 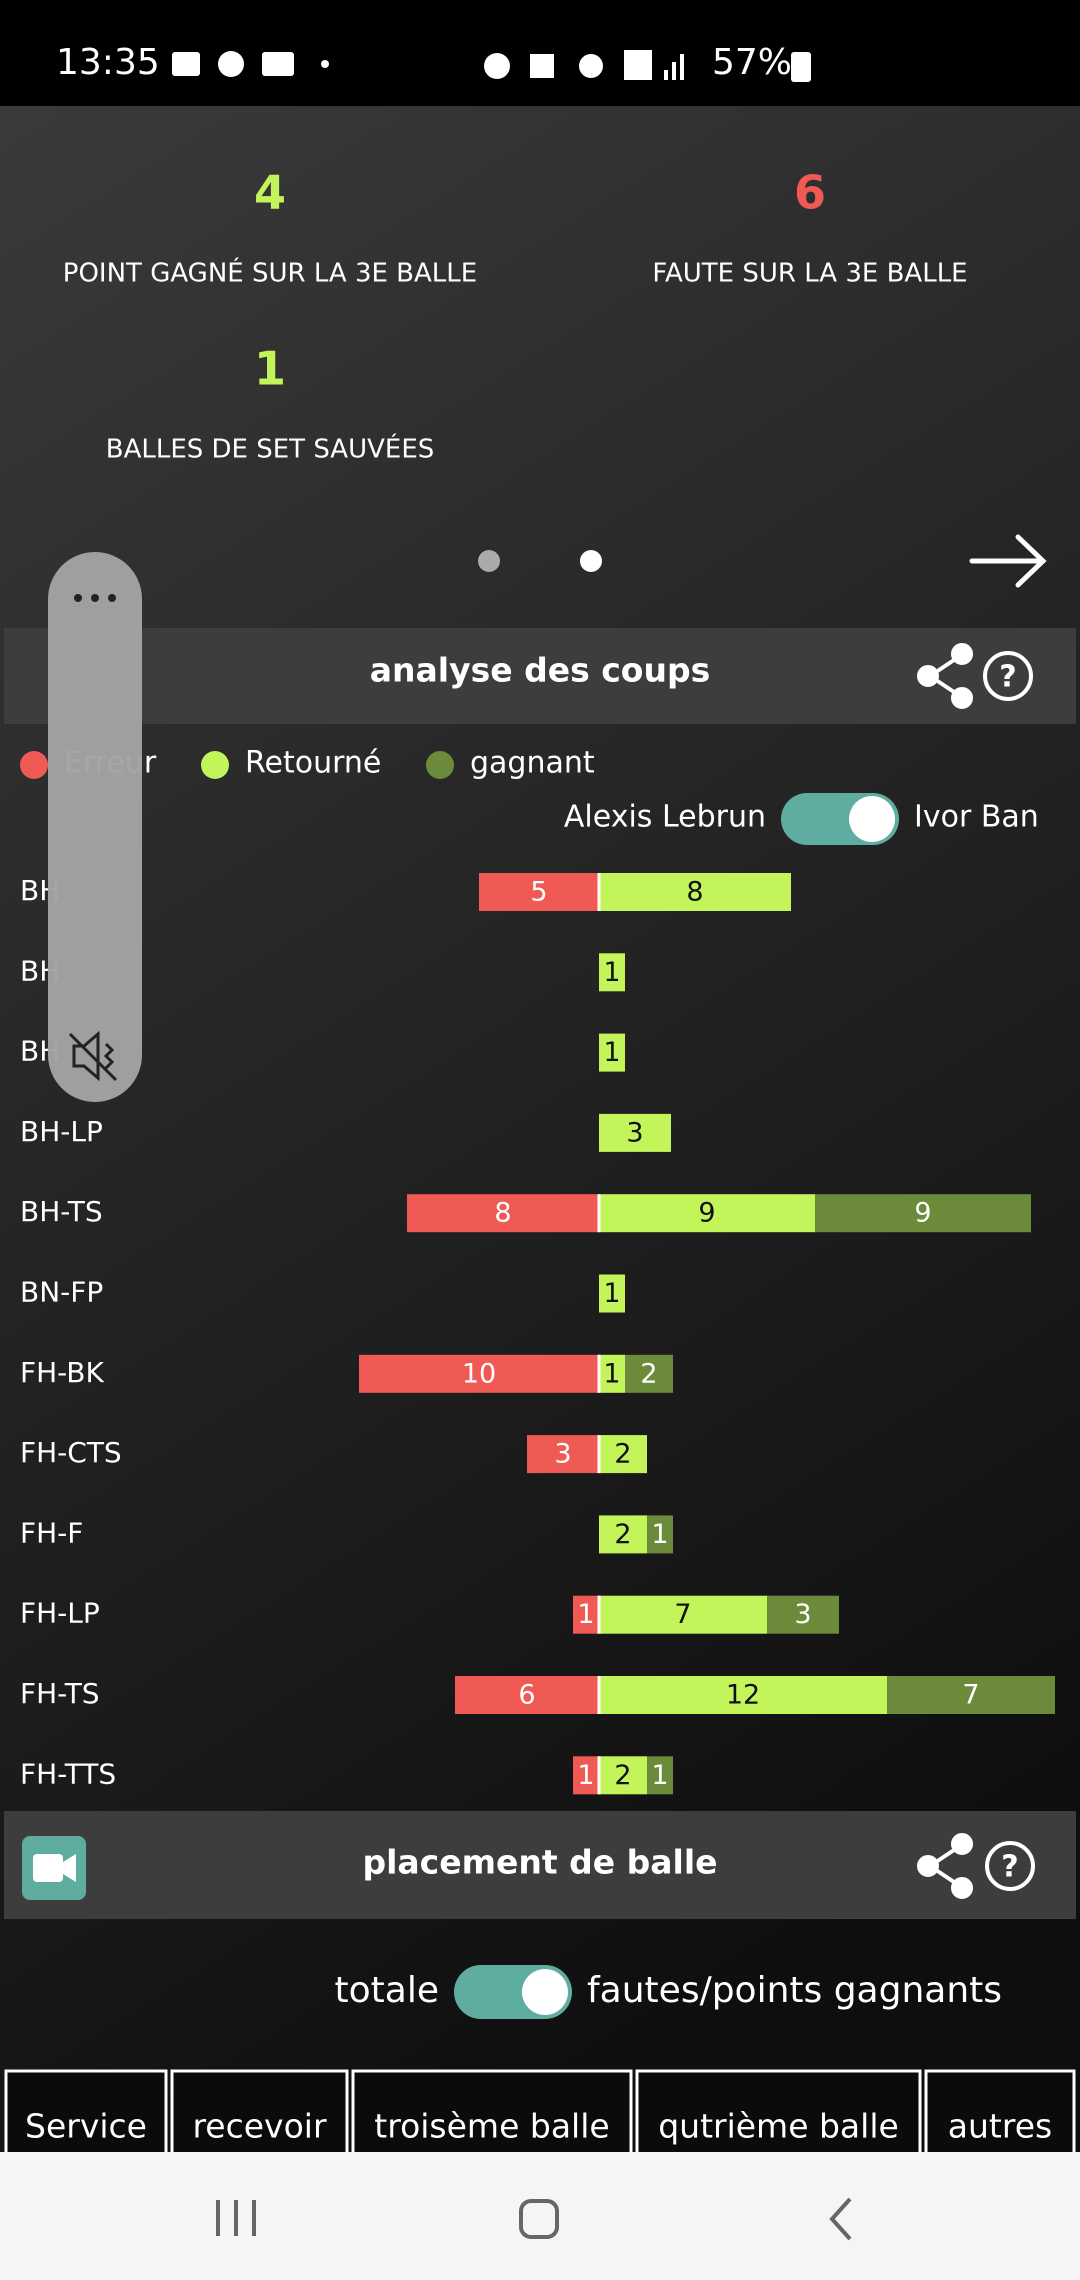 What do you see at coordinates (95, 598) in the screenshot?
I see `panel-menu` at bounding box center [95, 598].